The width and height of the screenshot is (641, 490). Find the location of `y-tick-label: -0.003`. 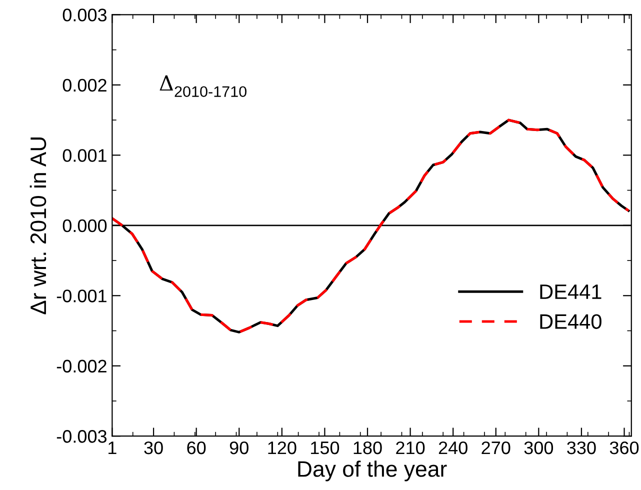

y-tick-label: -0.003 is located at coordinates (81, 436).